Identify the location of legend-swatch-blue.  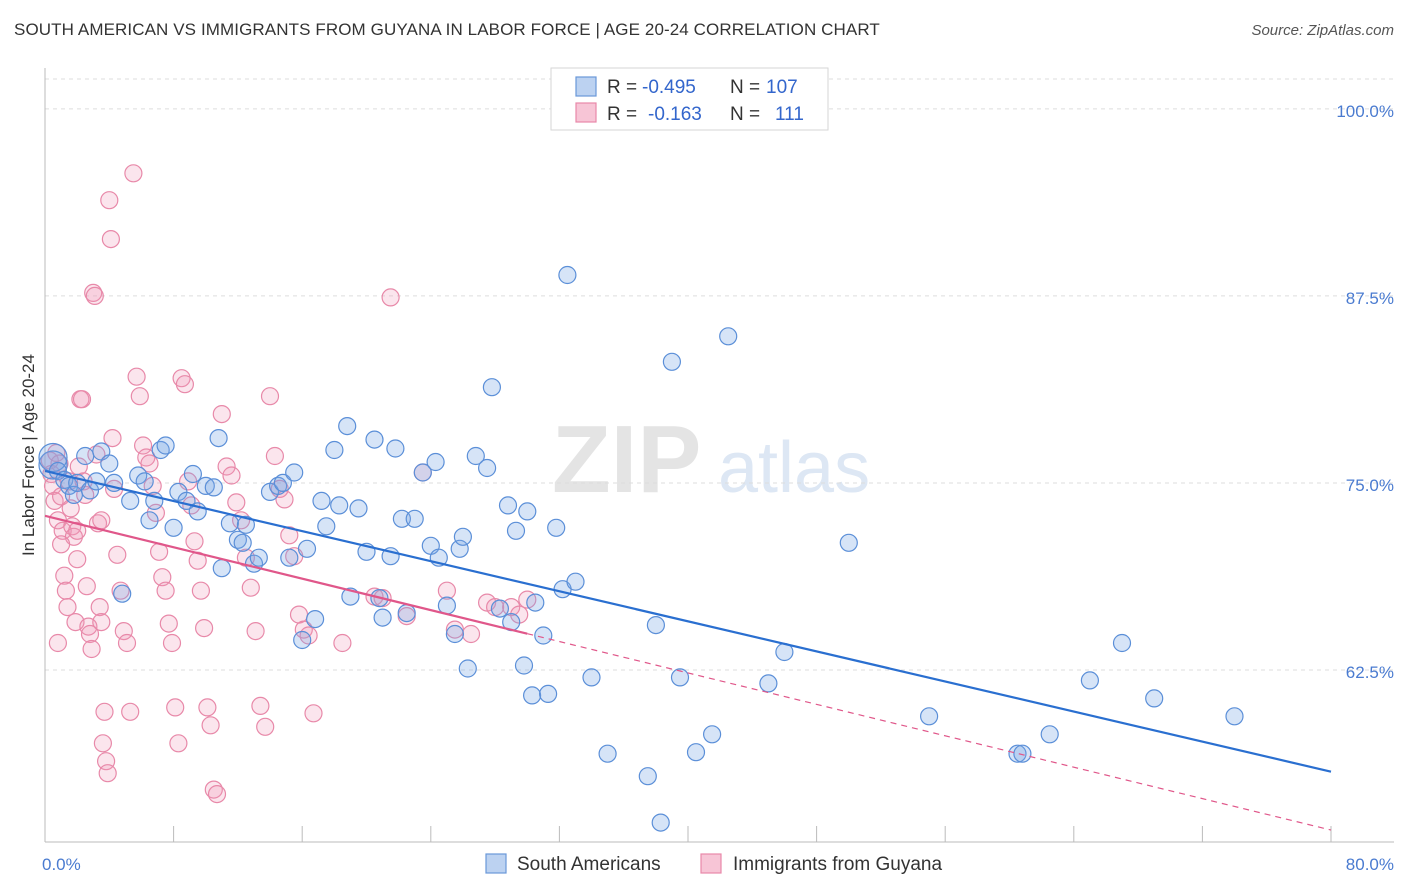
(586, 86).